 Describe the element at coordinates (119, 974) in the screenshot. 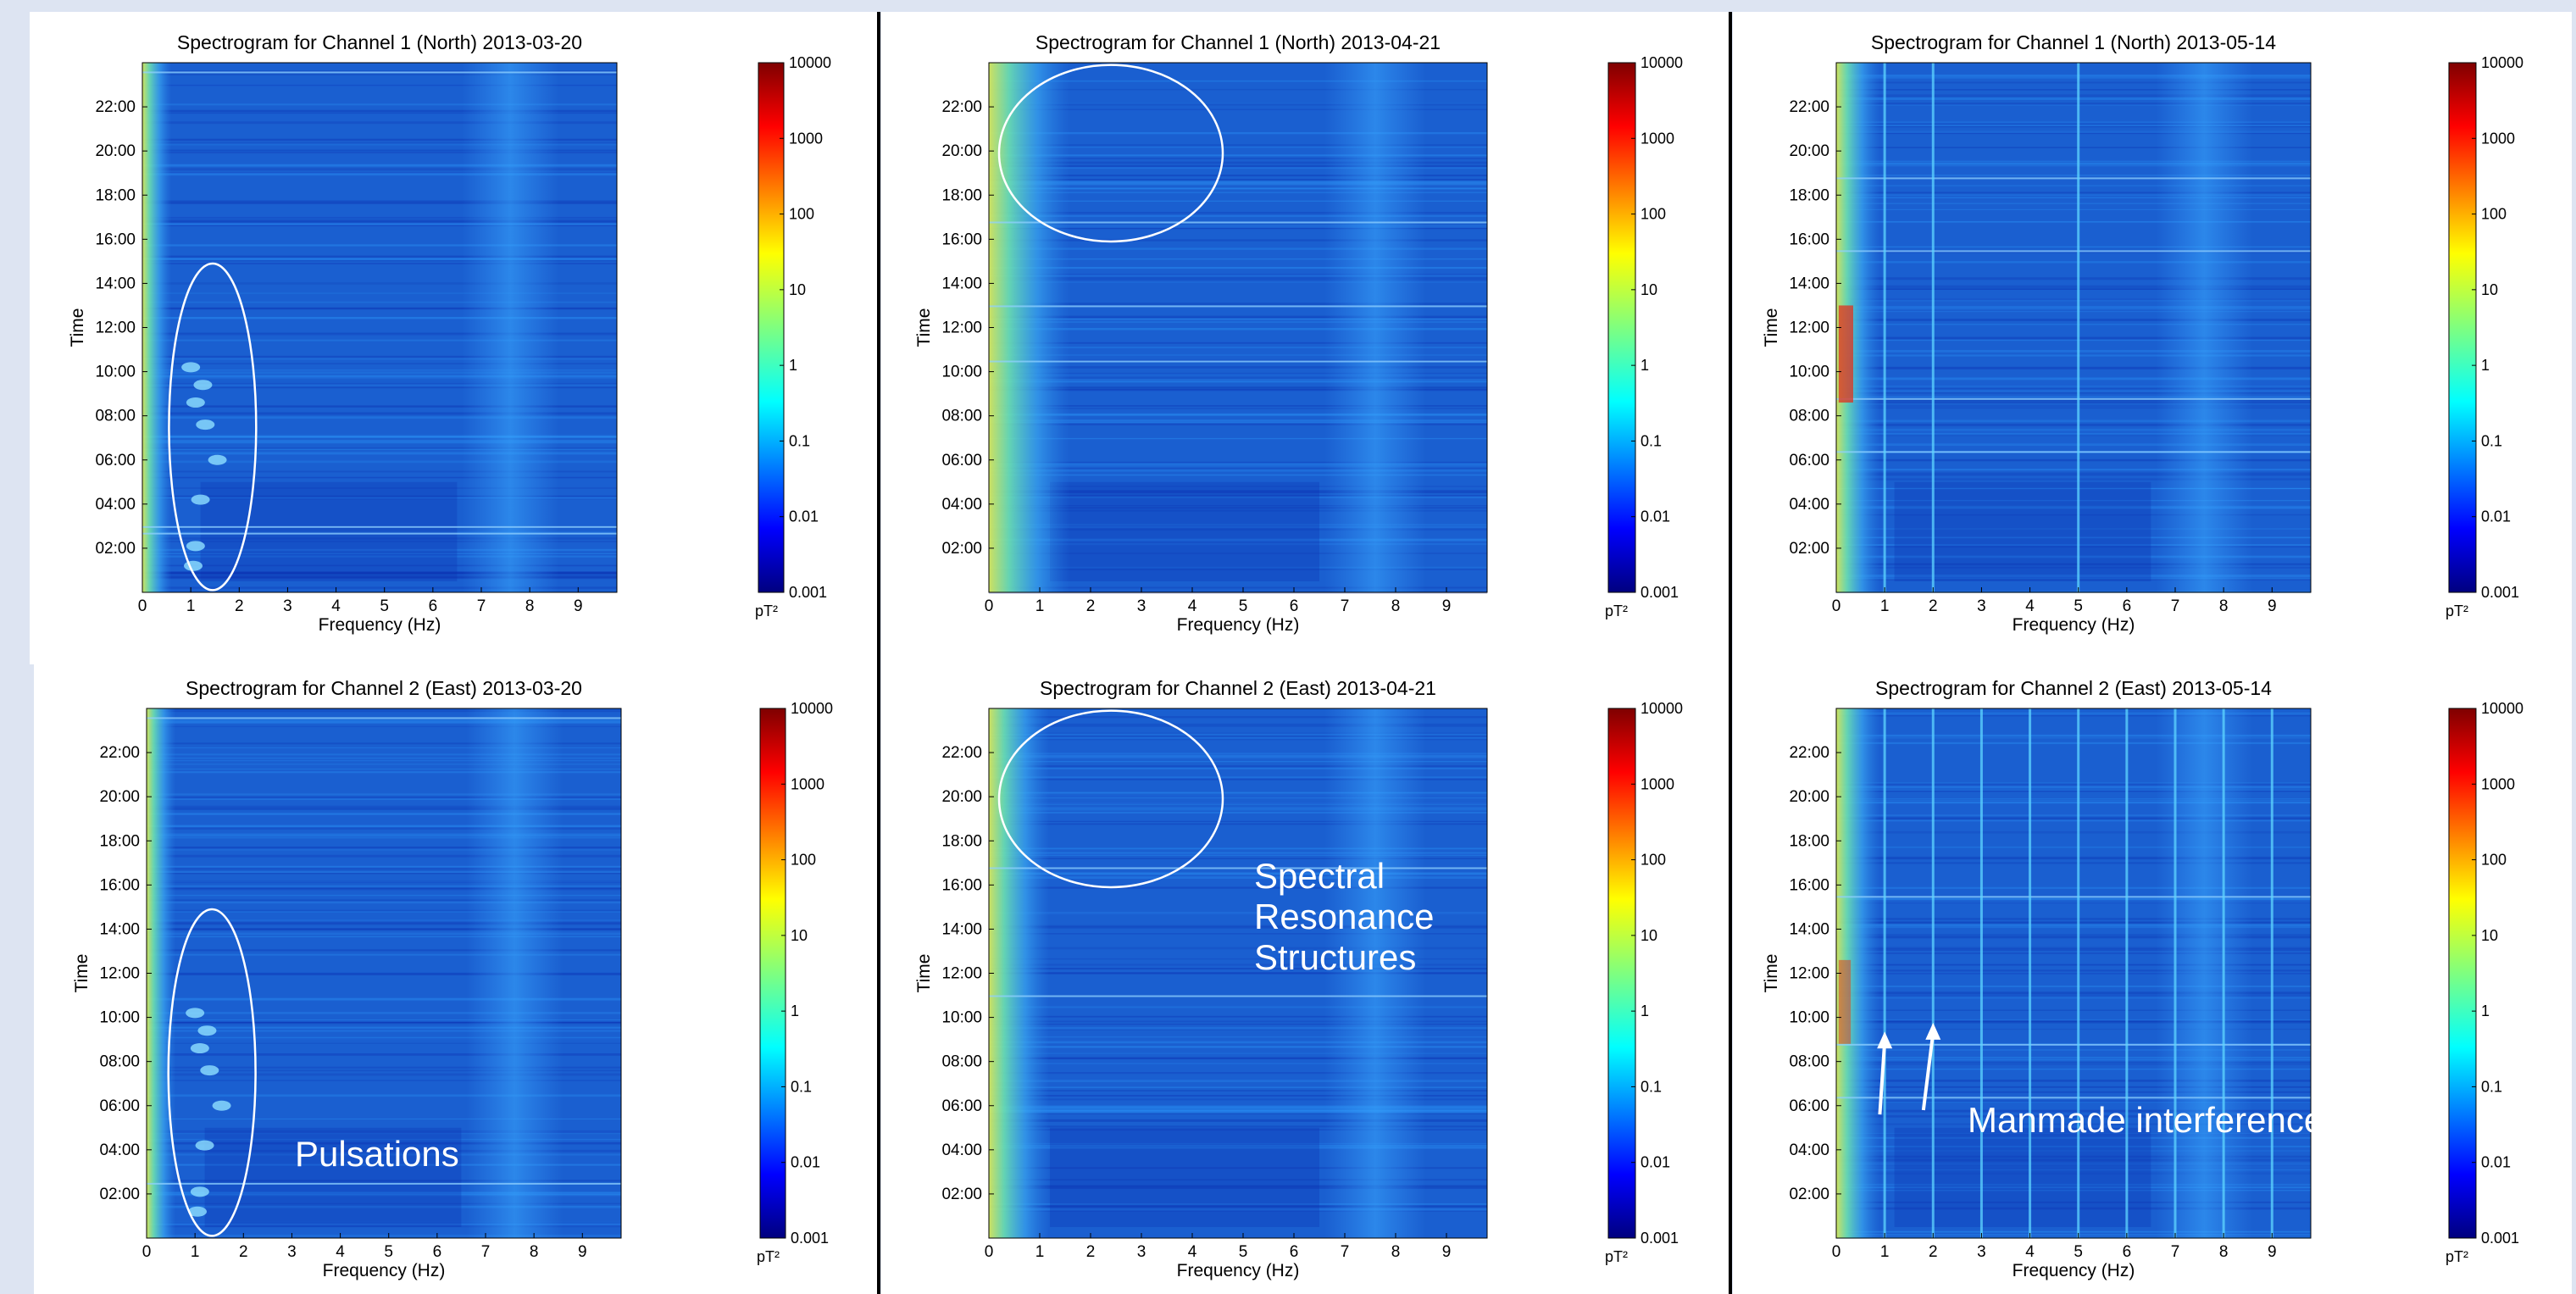

I see `y-tick-label: 12:00` at that location.